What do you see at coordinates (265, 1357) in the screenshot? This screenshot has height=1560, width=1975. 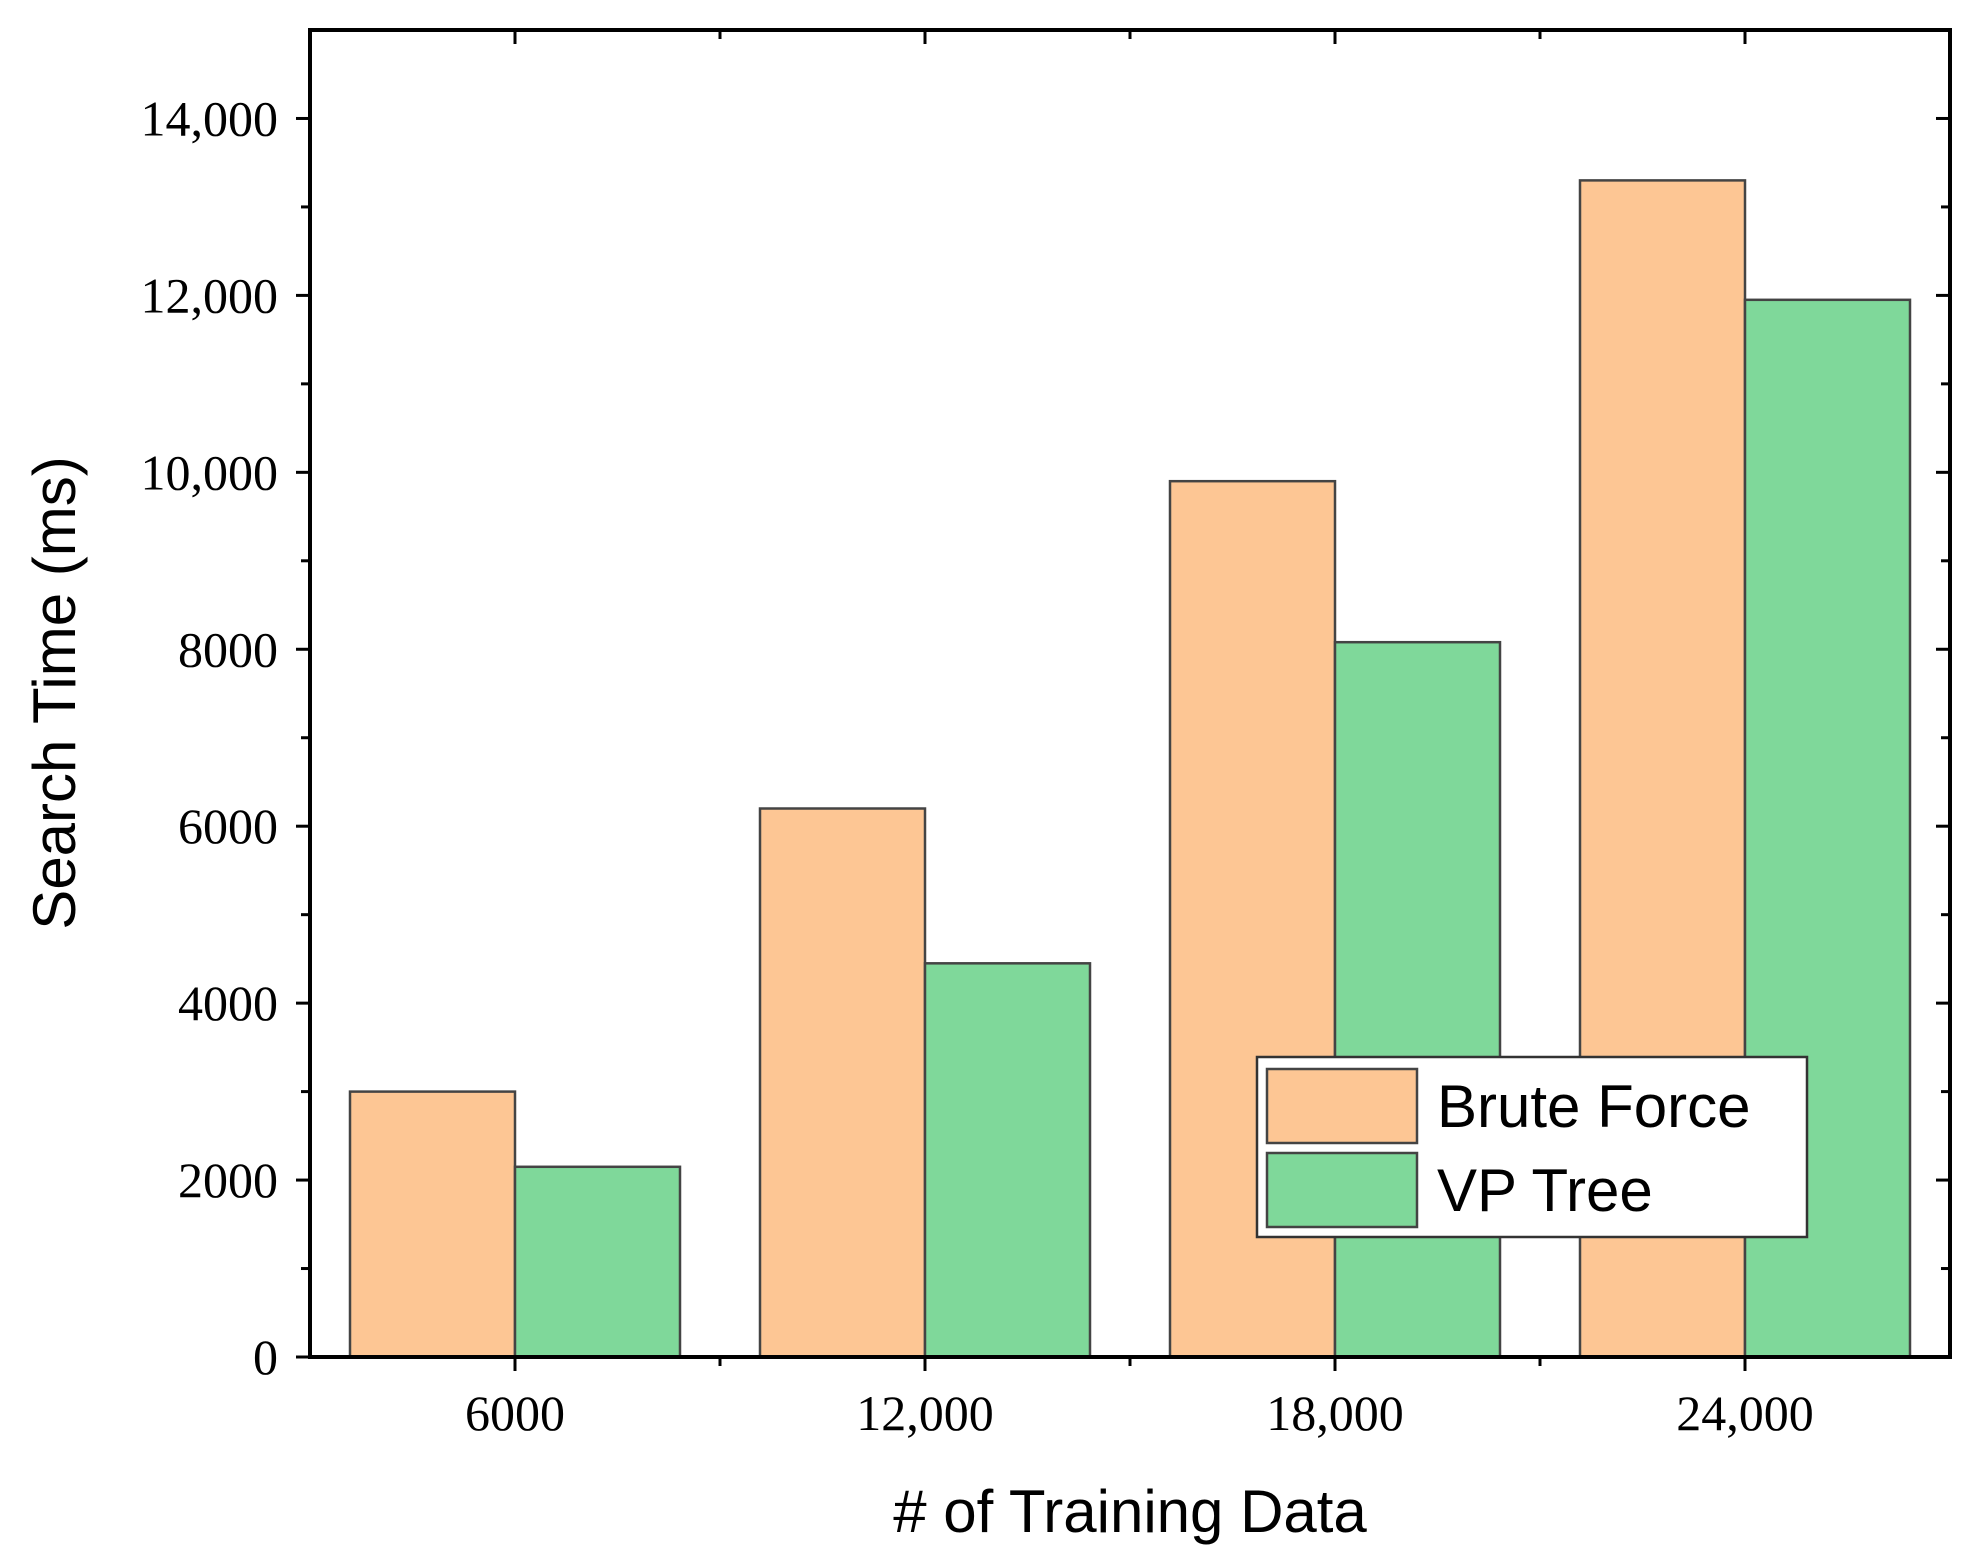 I see `y-tick-label: 0` at bounding box center [265, 1357].